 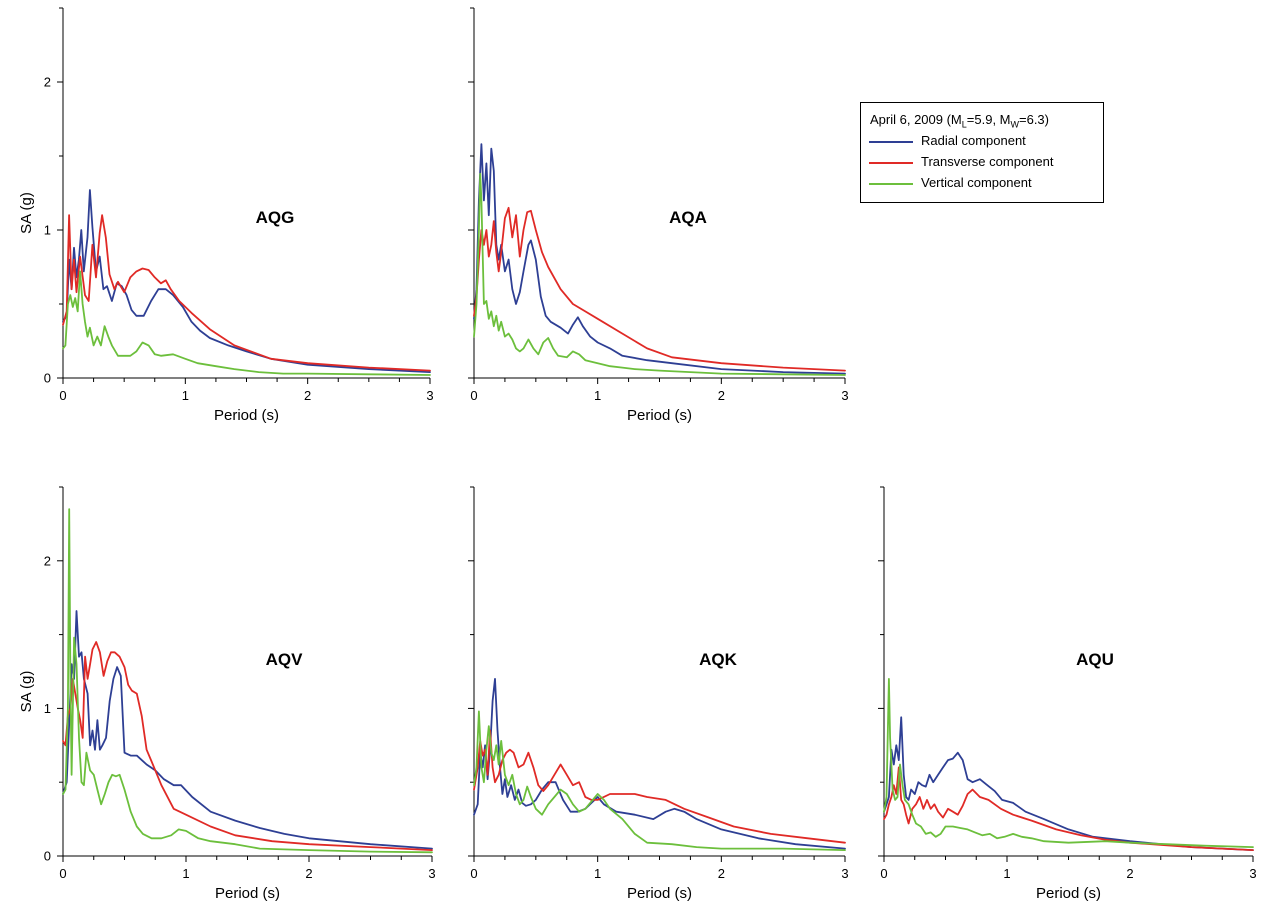 I want to click on series-line-vertical-aqk, so click(x=659, y=780).